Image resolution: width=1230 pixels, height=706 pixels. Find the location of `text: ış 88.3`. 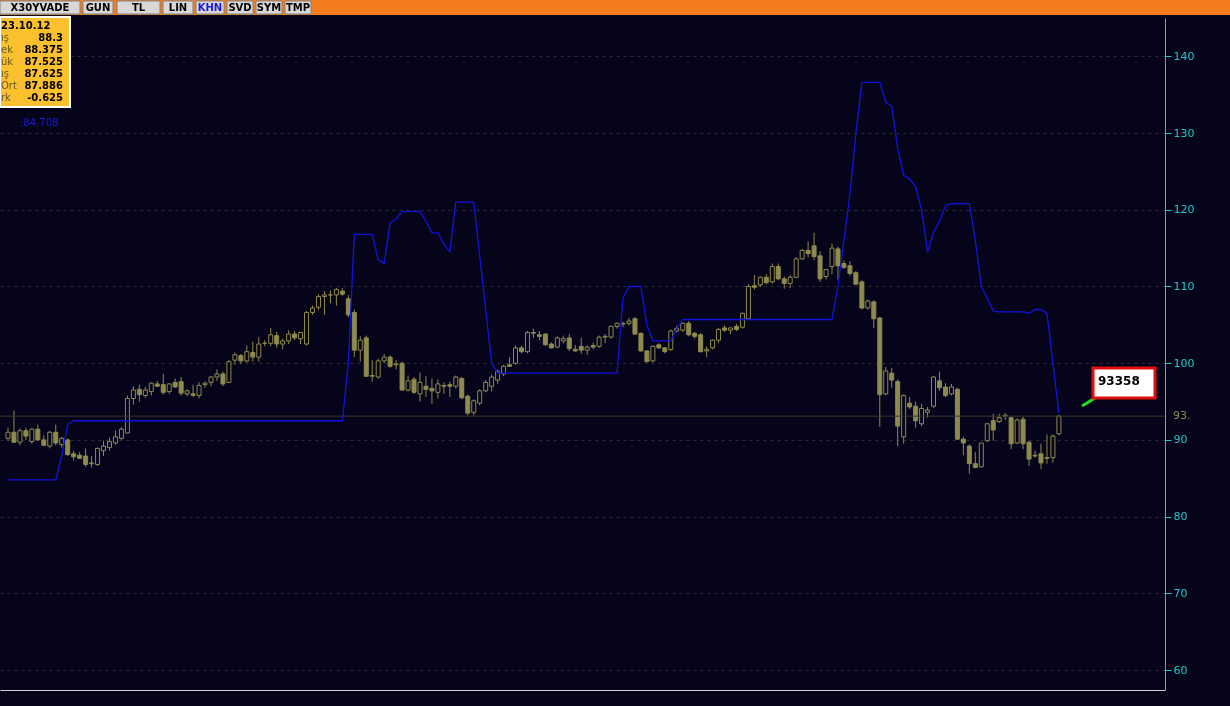

text: ış 88.3 is located at coordinates (32, 37).